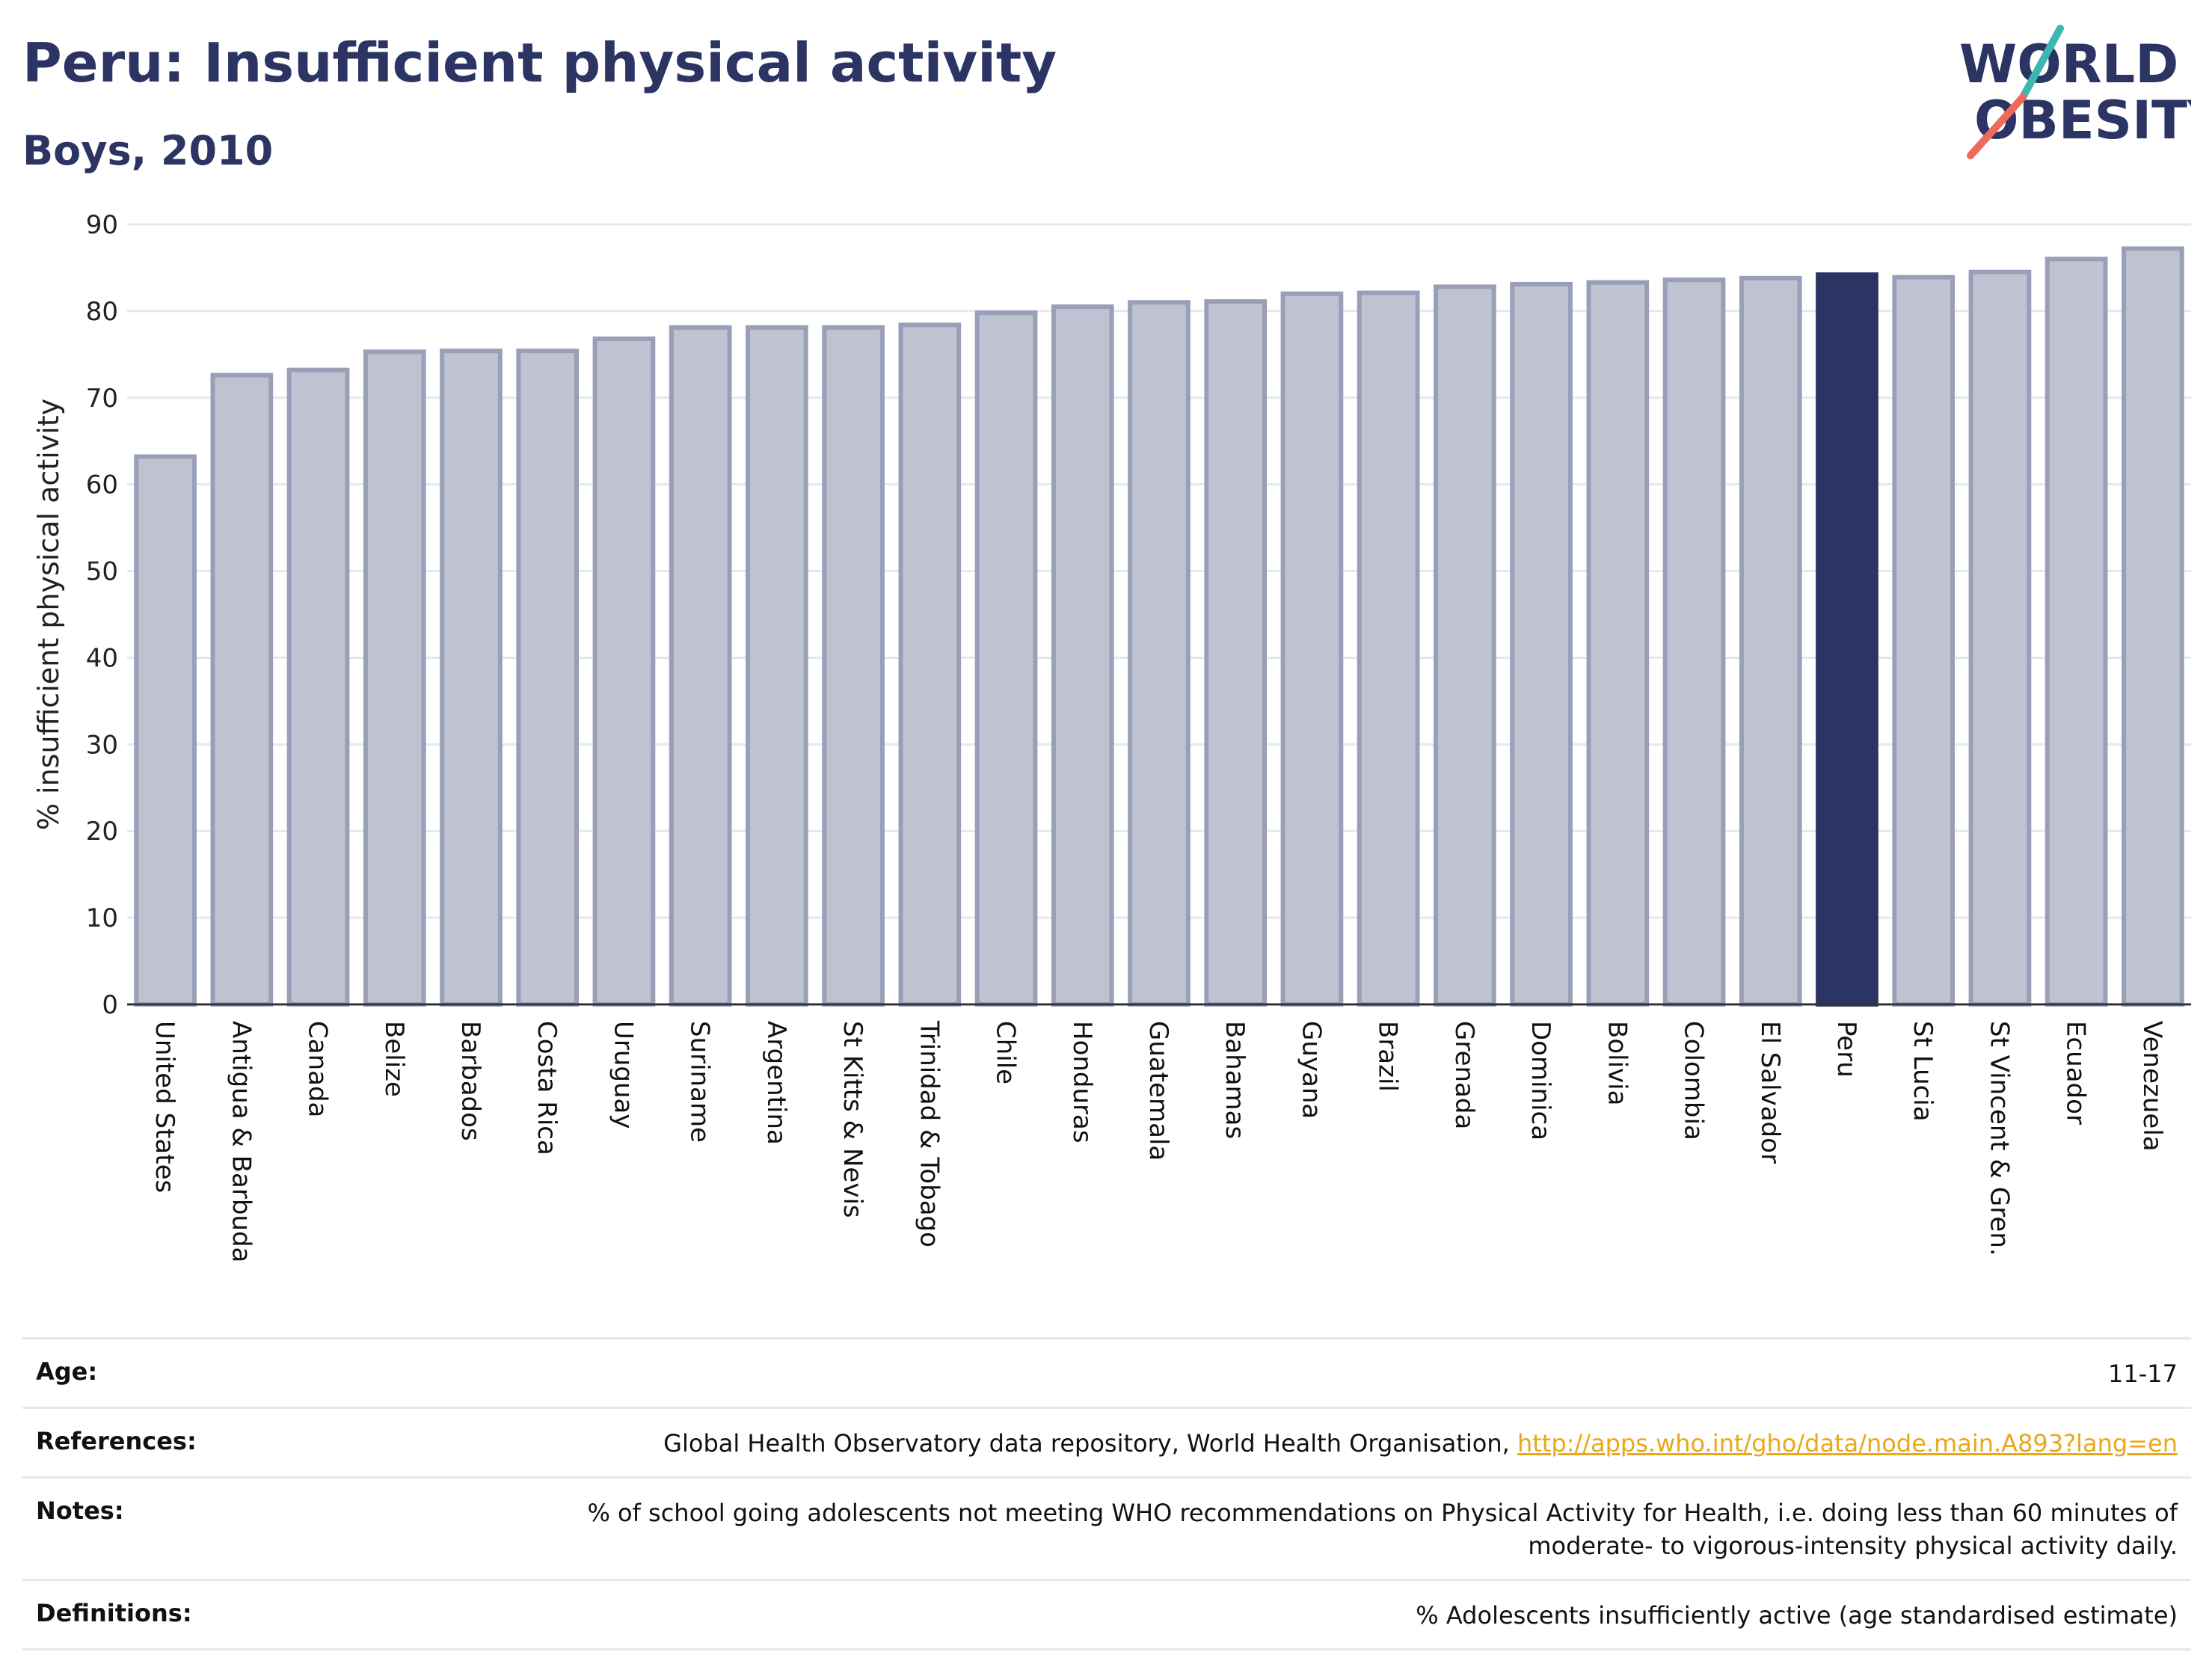 The height and width of the screenshot is (1655, 2212). What do you see at coordinates (776, 1083) in the screenshot?
I see `x-tick-label: Argentina` at bounding box center [776, 1083].